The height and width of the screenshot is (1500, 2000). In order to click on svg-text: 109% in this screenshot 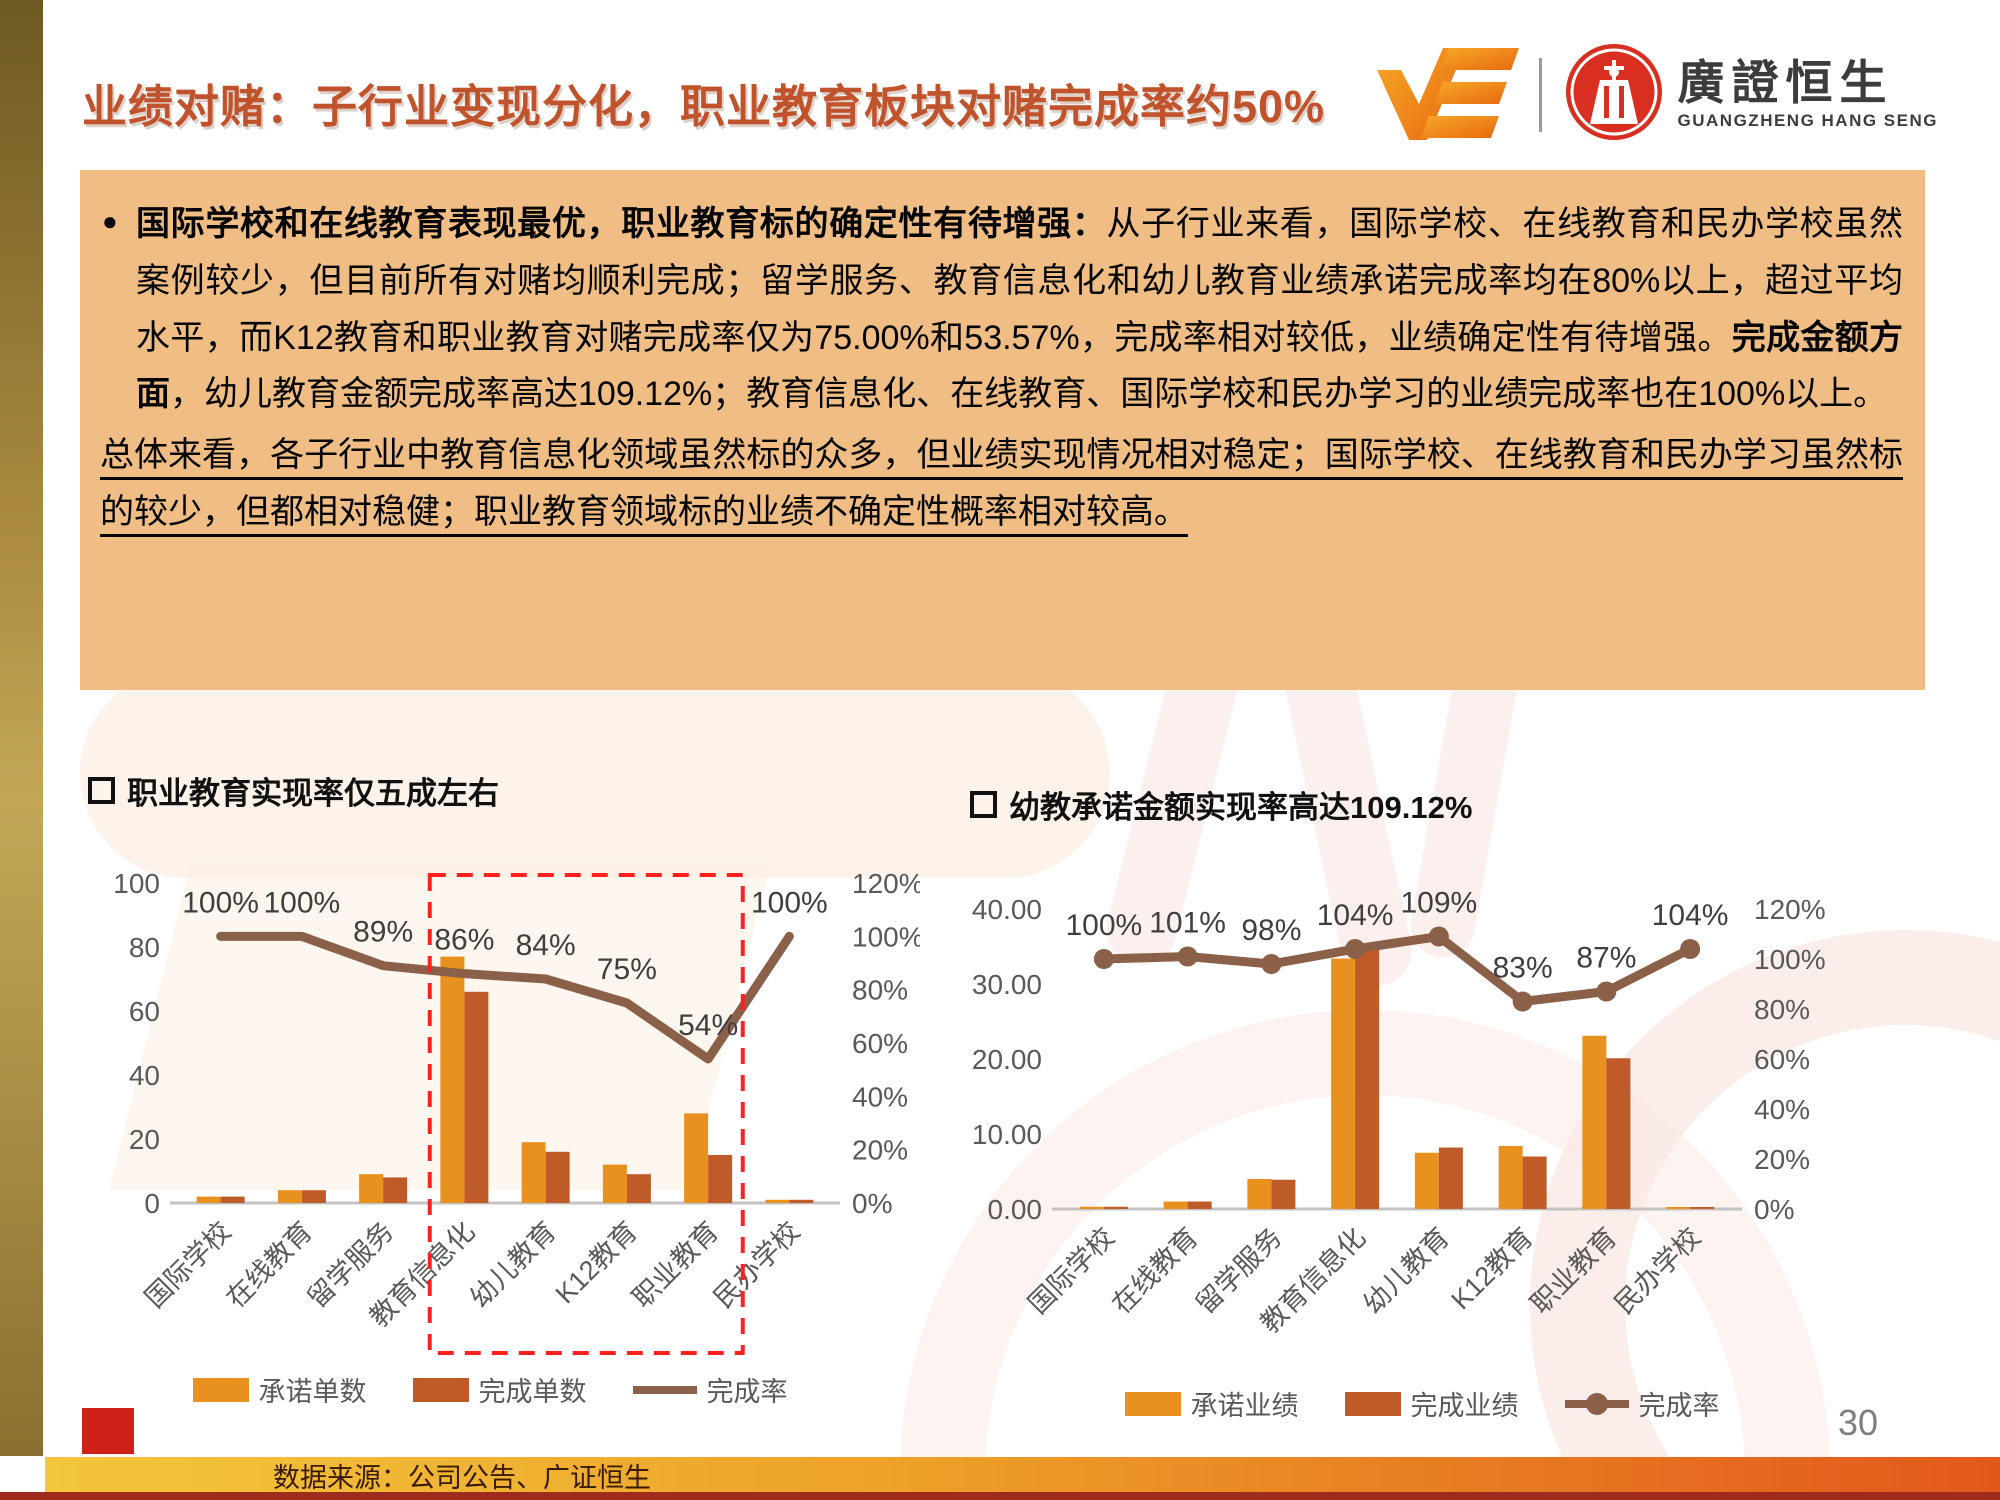, I will do `click(1439, 903)`.